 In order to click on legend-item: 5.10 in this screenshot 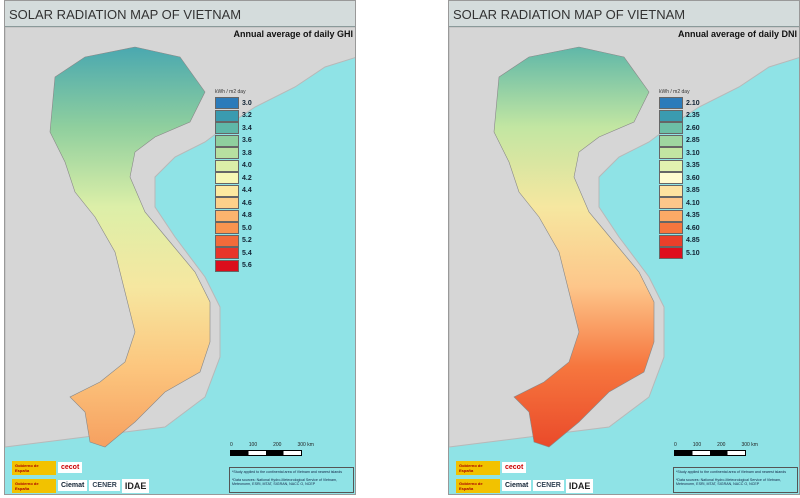, I will do `click(679, 253)`.